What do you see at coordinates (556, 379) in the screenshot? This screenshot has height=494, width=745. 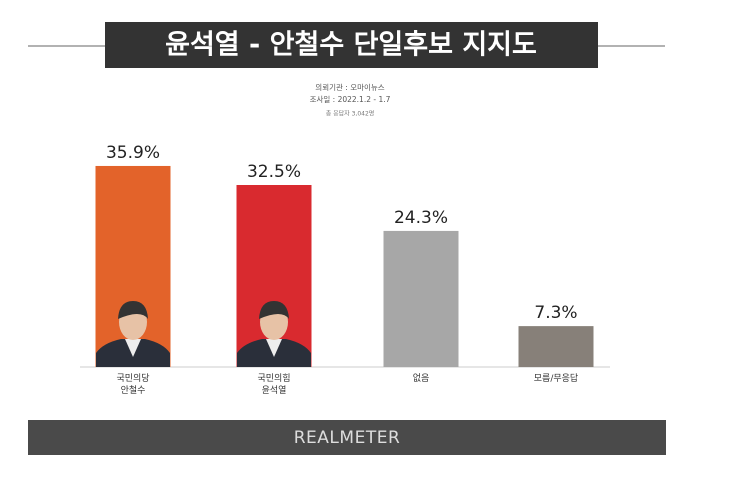 I see `category-label: 모름/무응답` at bounding box center [556, 379].